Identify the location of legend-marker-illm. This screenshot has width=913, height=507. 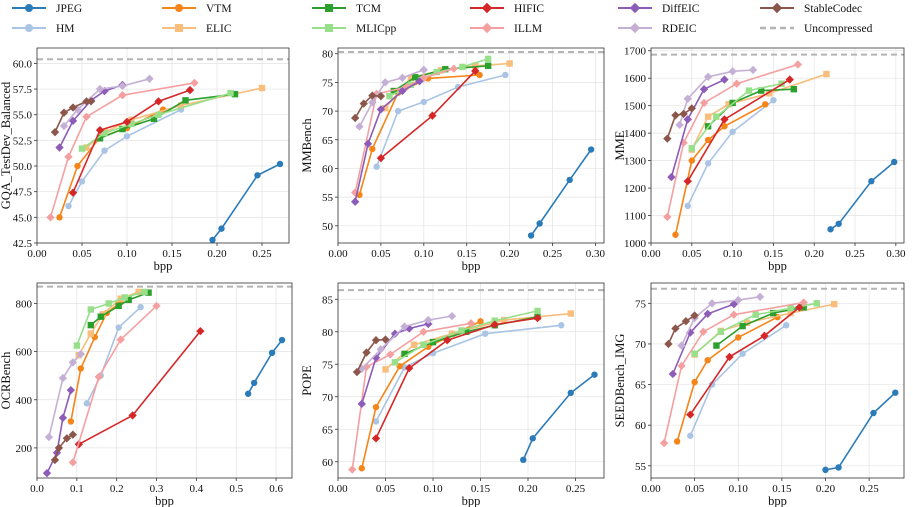
(487, 28).